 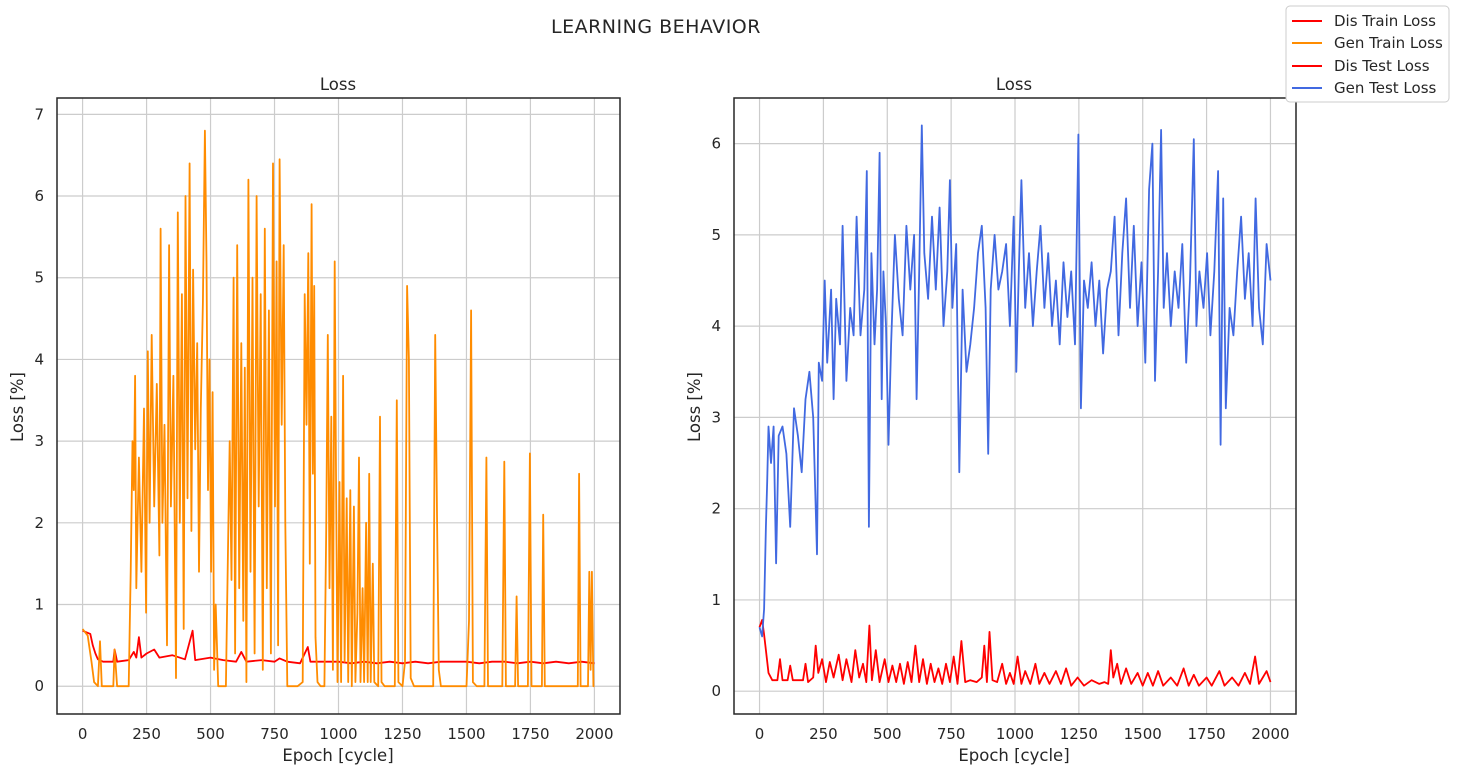 What do you see at coordinates (17, 407) in the screenshot?
I see `left-chart-ylabel: Loss [%]` at bounding box center [17, 407].